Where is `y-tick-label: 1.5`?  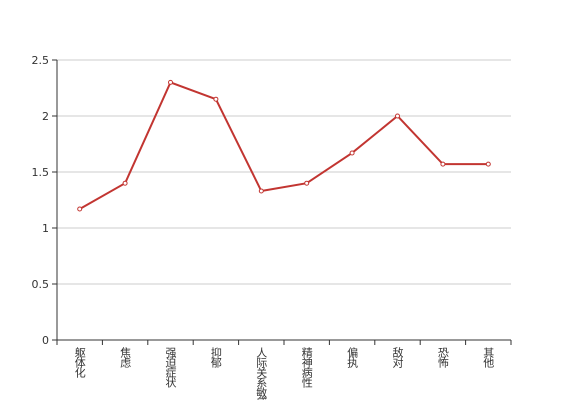 y-tick-label: 1.5 is located at coordinates (41, 172).